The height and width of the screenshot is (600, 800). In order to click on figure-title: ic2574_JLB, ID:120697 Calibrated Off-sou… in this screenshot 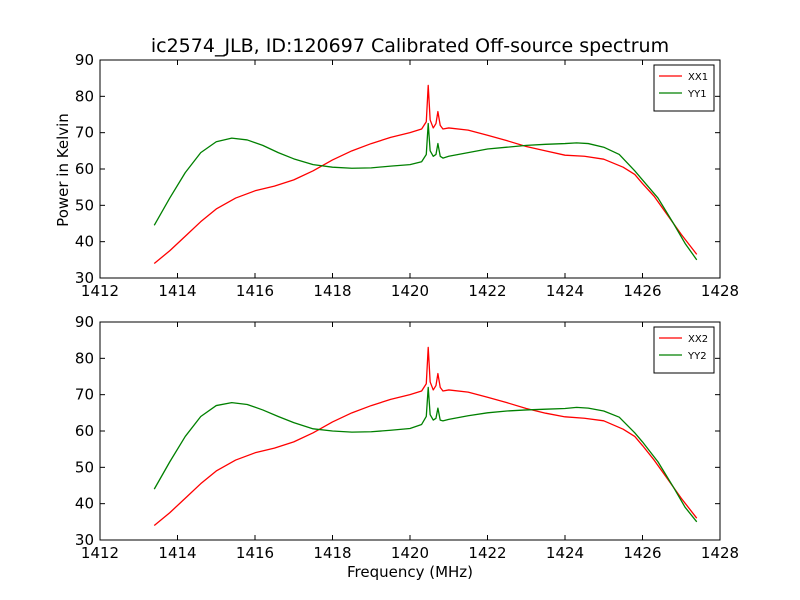, I will do `click(410, 46)`.